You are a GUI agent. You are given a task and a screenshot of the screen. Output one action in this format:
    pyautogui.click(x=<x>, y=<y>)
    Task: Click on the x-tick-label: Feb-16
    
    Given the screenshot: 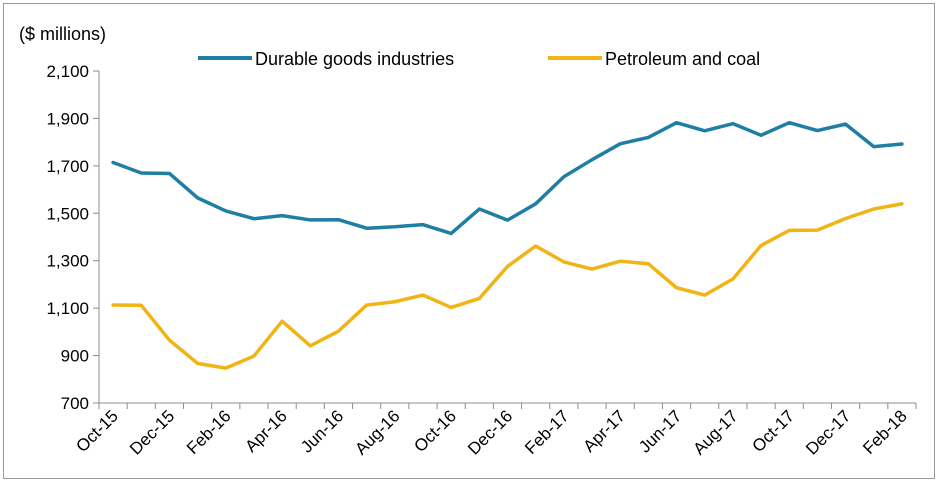 What is the action you would take?
    pyautogui.click(x=209, y=432)
    